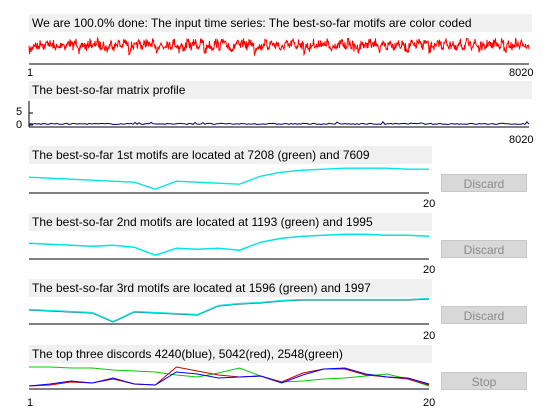  I want to click on series-x-start: 1, so click(30, 73).